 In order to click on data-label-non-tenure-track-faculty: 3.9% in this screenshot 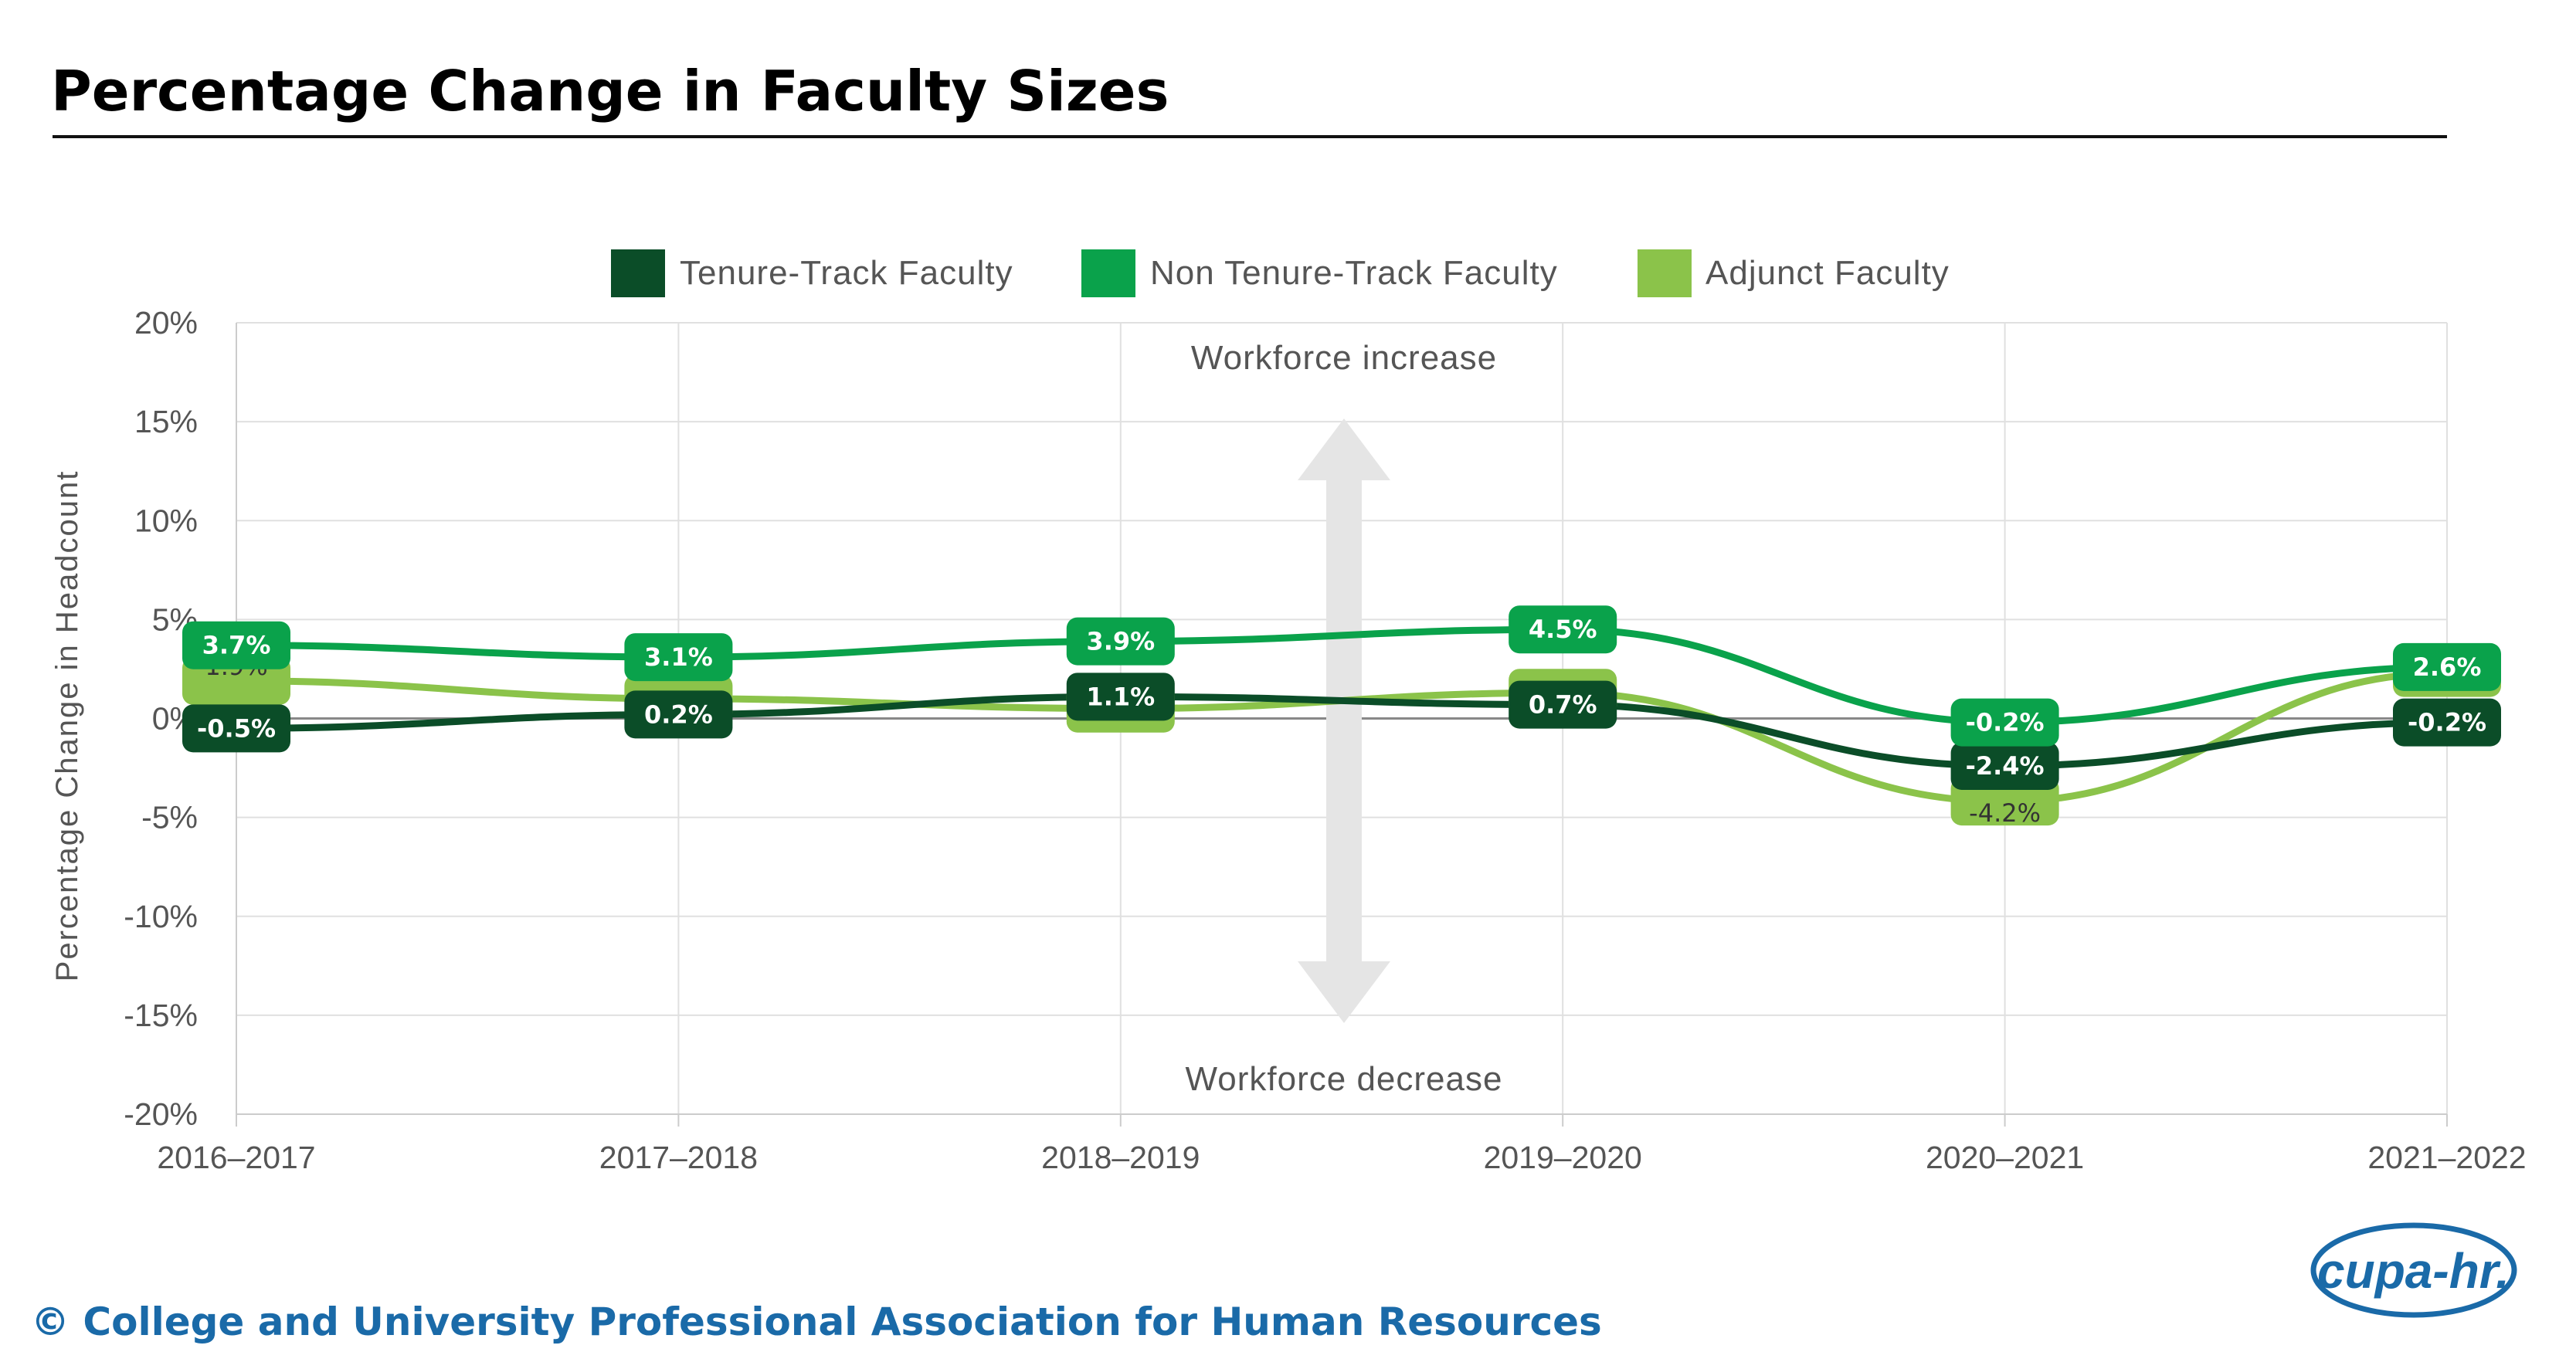, I will do `click(1120, 641)`.